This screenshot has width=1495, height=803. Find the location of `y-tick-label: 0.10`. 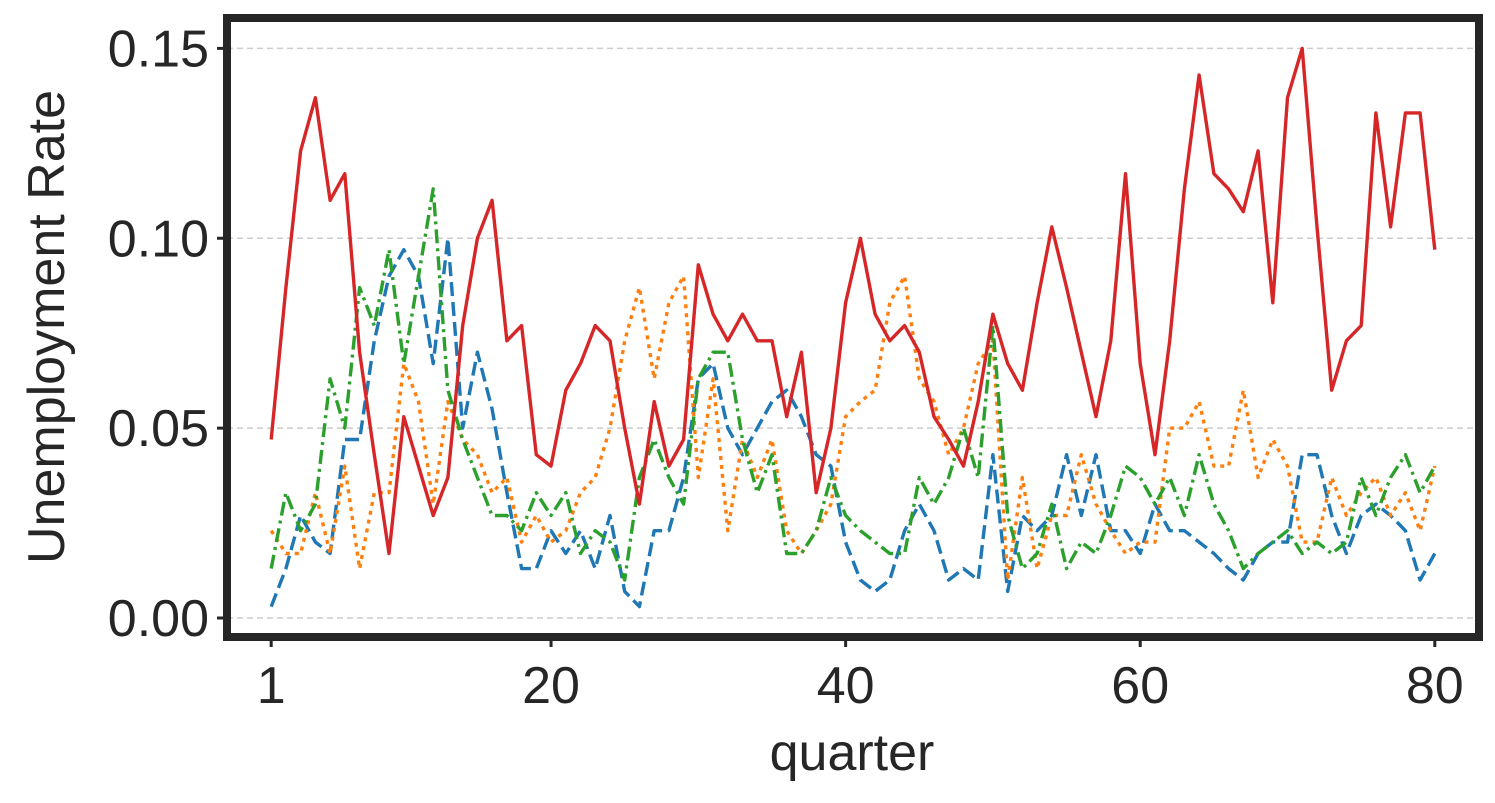

y-tick-label: 0.10 is located at coordinates (158, 239).